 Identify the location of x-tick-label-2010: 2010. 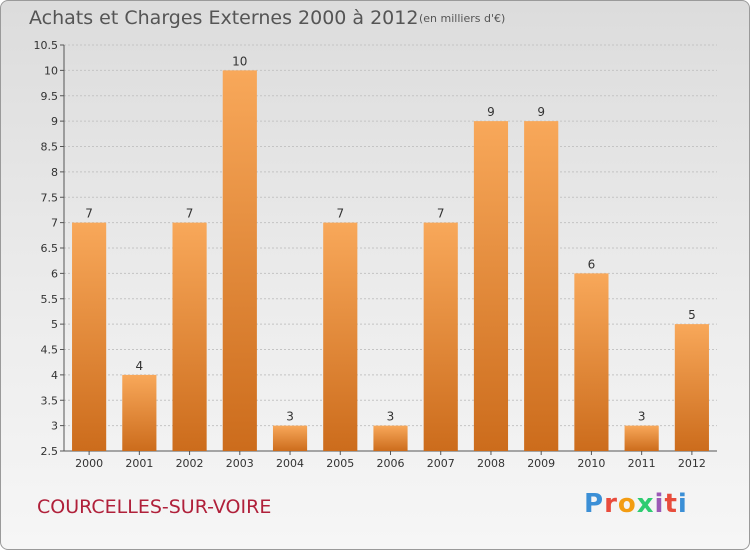
(591, 463).